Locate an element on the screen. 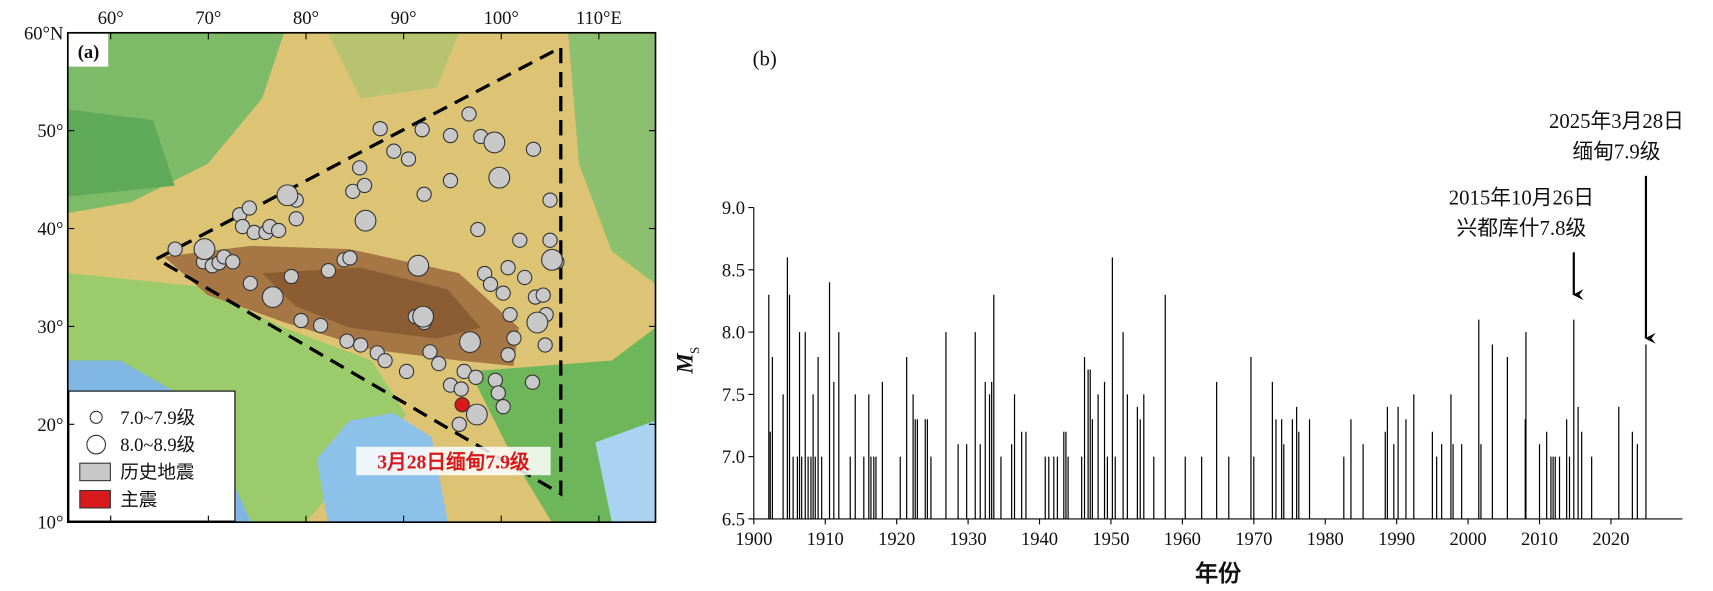 The width and height of the screenshot is (1713, 591). legend-label: 主震 is located at coordinates (138, 500).